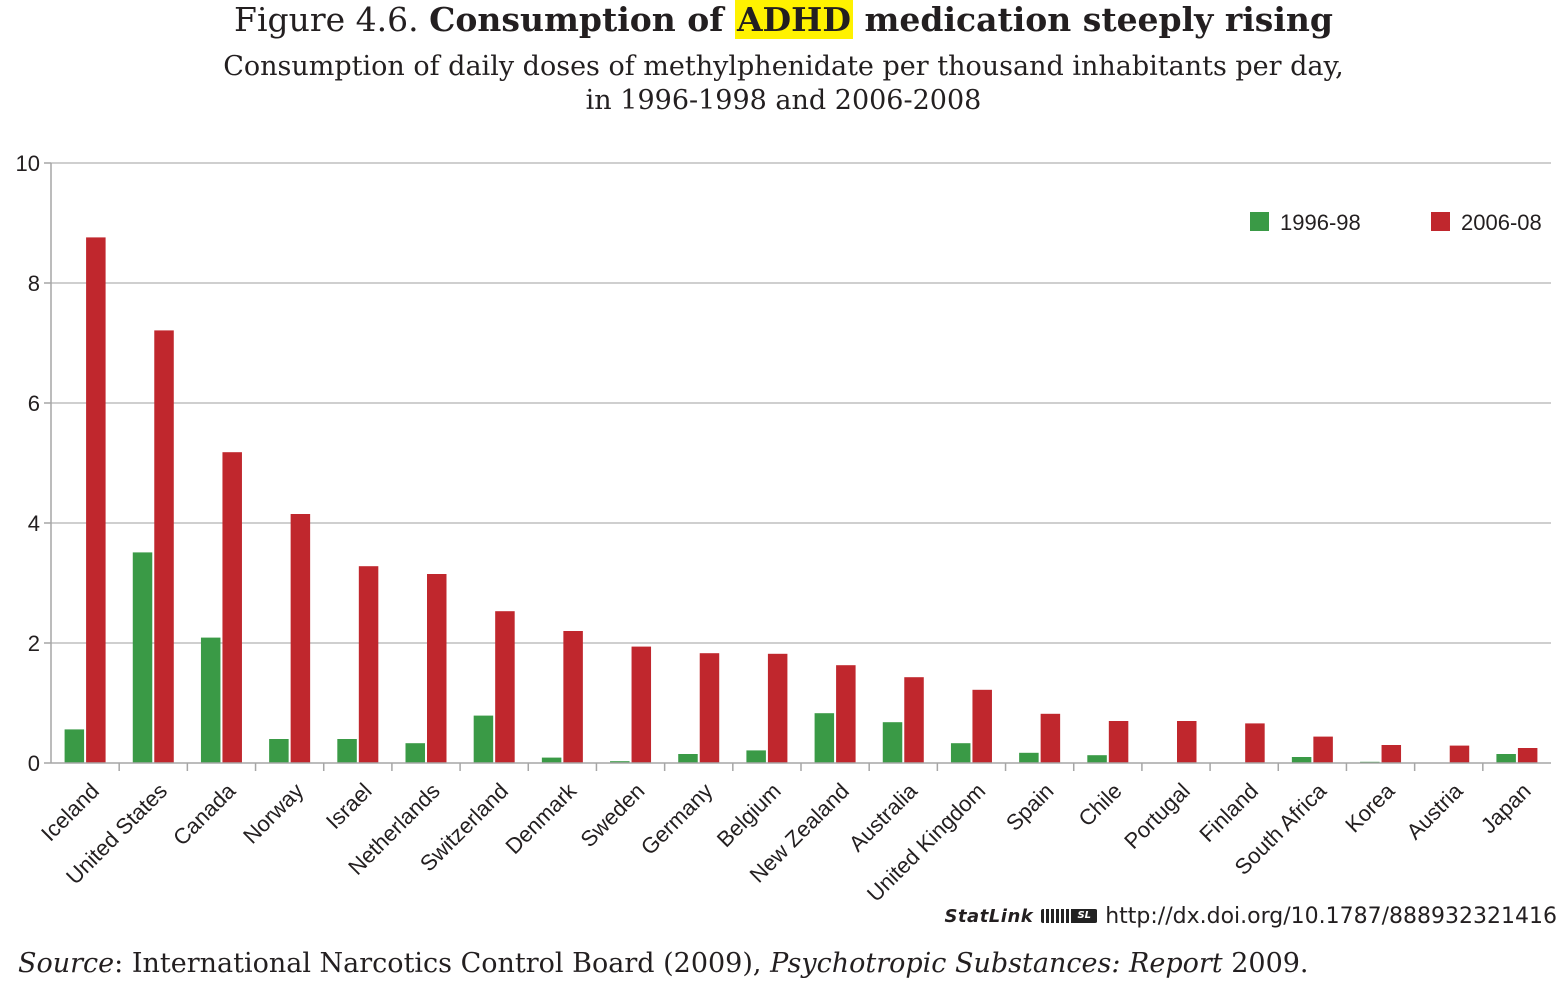 This screenshot has width=1567, height=987. I want to click on bar-second-united-states, so click(164, 546).